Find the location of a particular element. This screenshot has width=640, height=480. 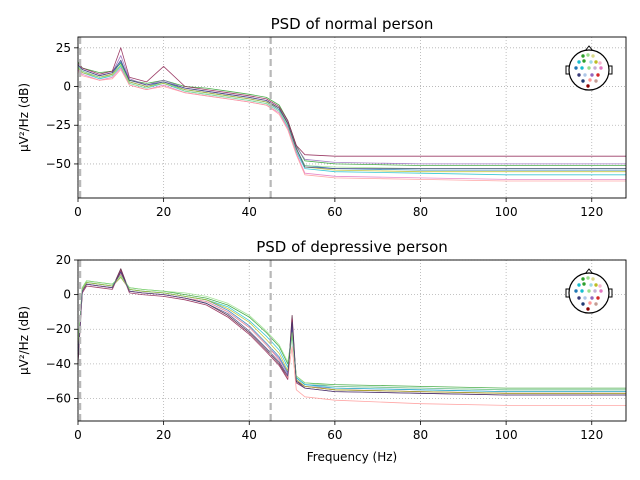

y-tick-label: 25 is located at coordinates (63, 48).